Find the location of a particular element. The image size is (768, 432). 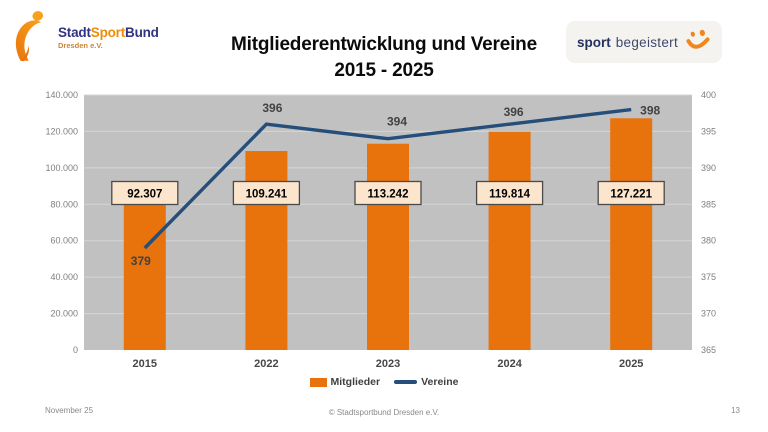

page-number: 13 is located at coordinates (735, 410).